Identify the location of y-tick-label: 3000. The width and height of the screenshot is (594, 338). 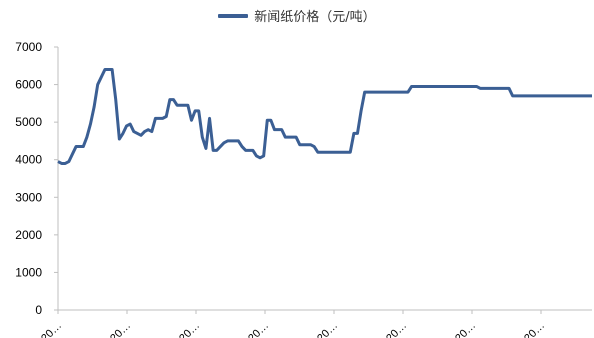
(28, 197).